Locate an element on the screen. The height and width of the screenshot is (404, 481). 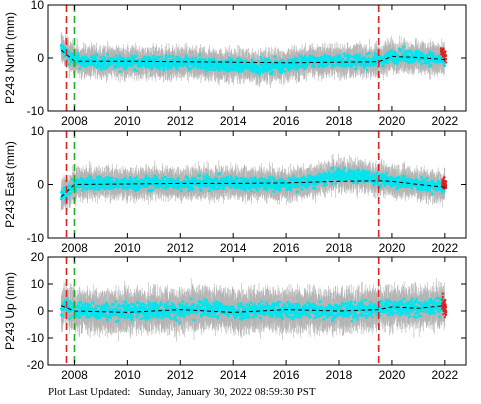
x-tick-label: 2016 is located at coordinates (286, 121).